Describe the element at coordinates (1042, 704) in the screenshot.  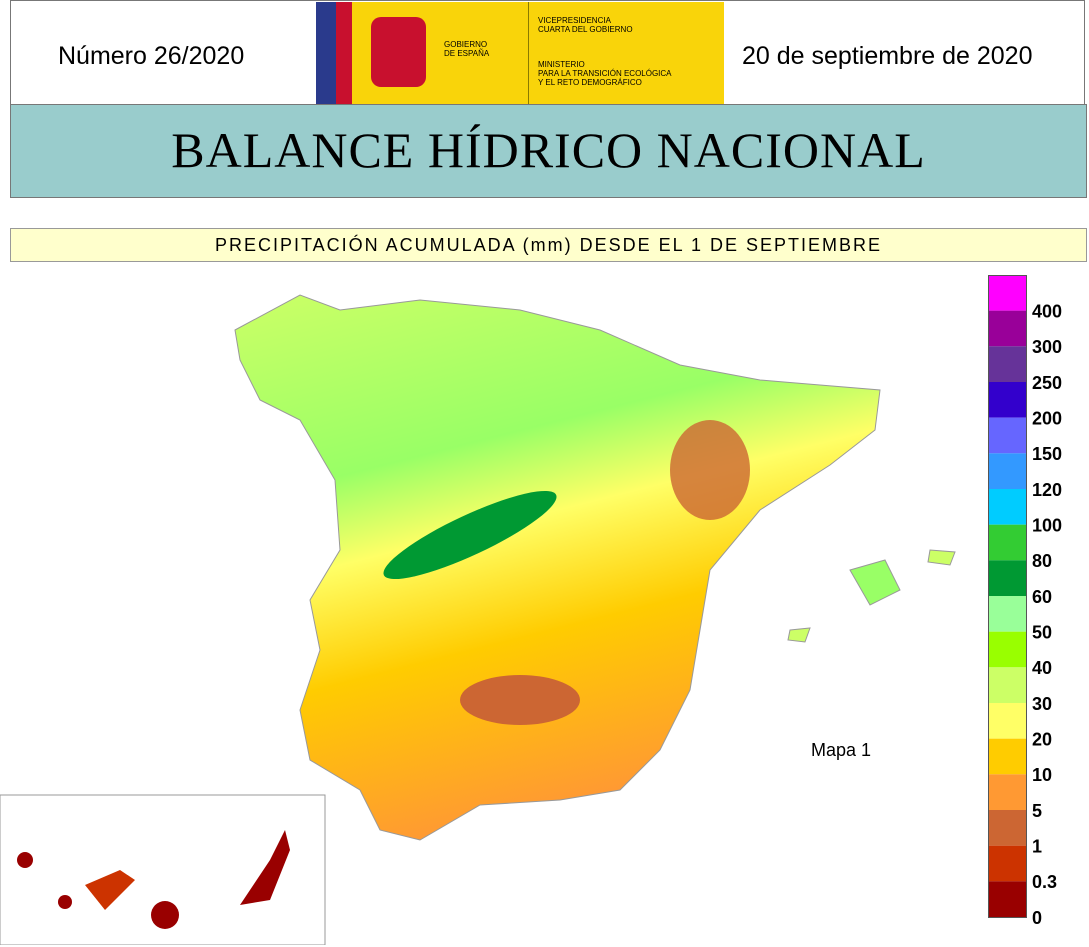
I see `legend-label: 30` at that location.